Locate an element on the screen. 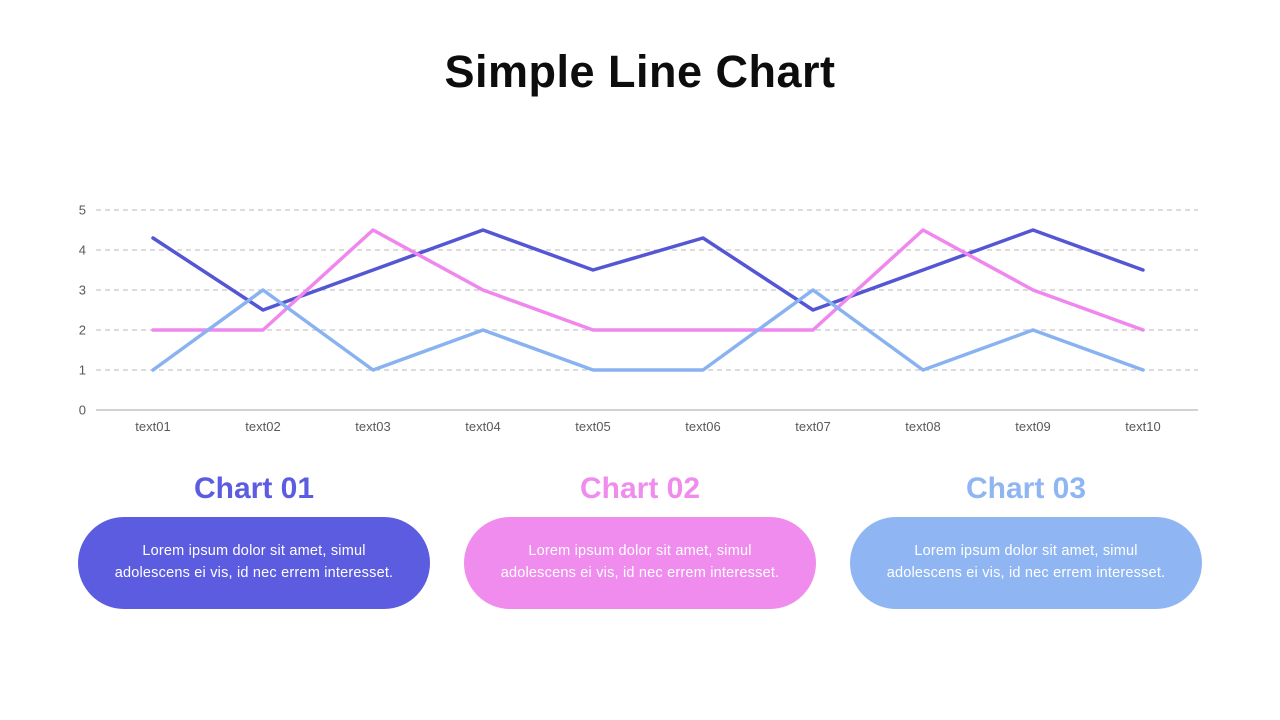  y-tick-label: 2 is located at coordinates (82, 330).